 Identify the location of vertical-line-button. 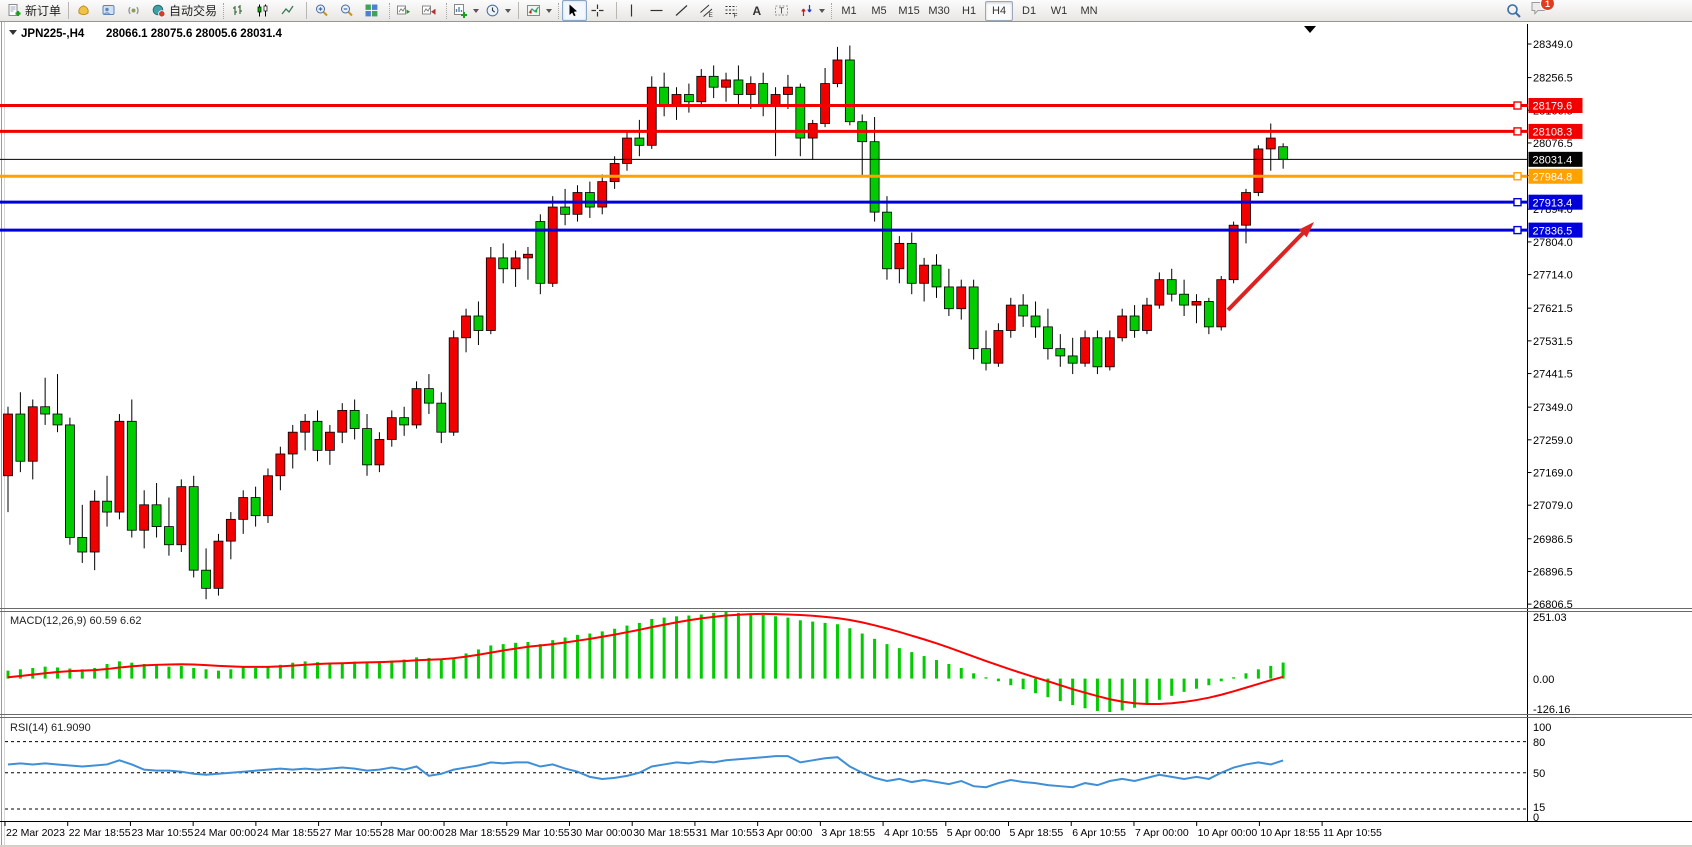
(633, 10).